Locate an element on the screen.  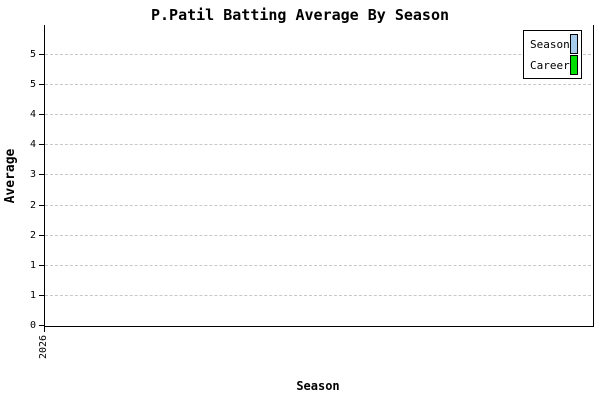
legend-swatch-career is located at coordinates (573, 65).